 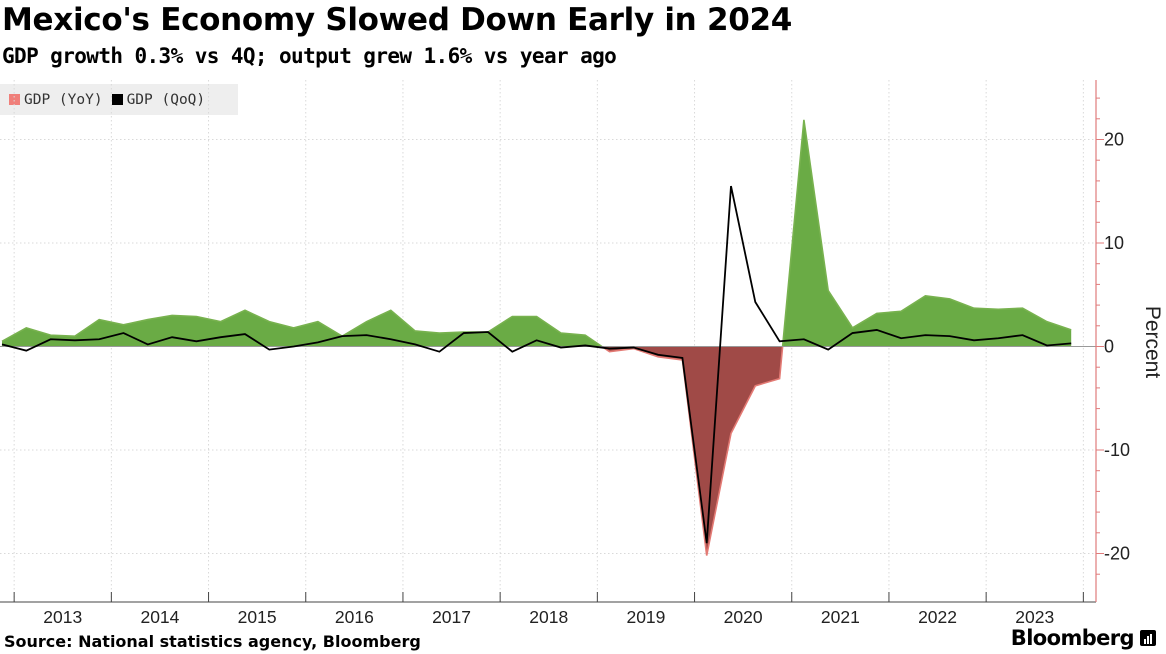 I want to click on x-tick-label: 2018, so click(x=548, y=617).